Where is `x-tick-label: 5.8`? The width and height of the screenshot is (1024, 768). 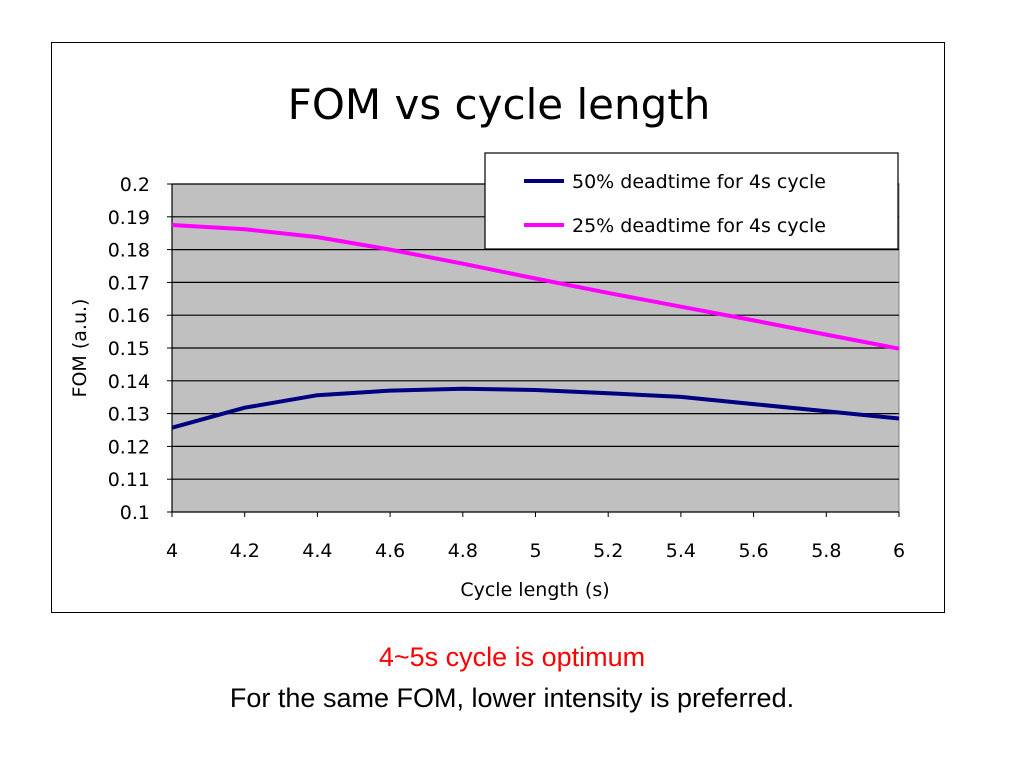 x-tick-label: 5.8 is located at coordinates (826, 551).